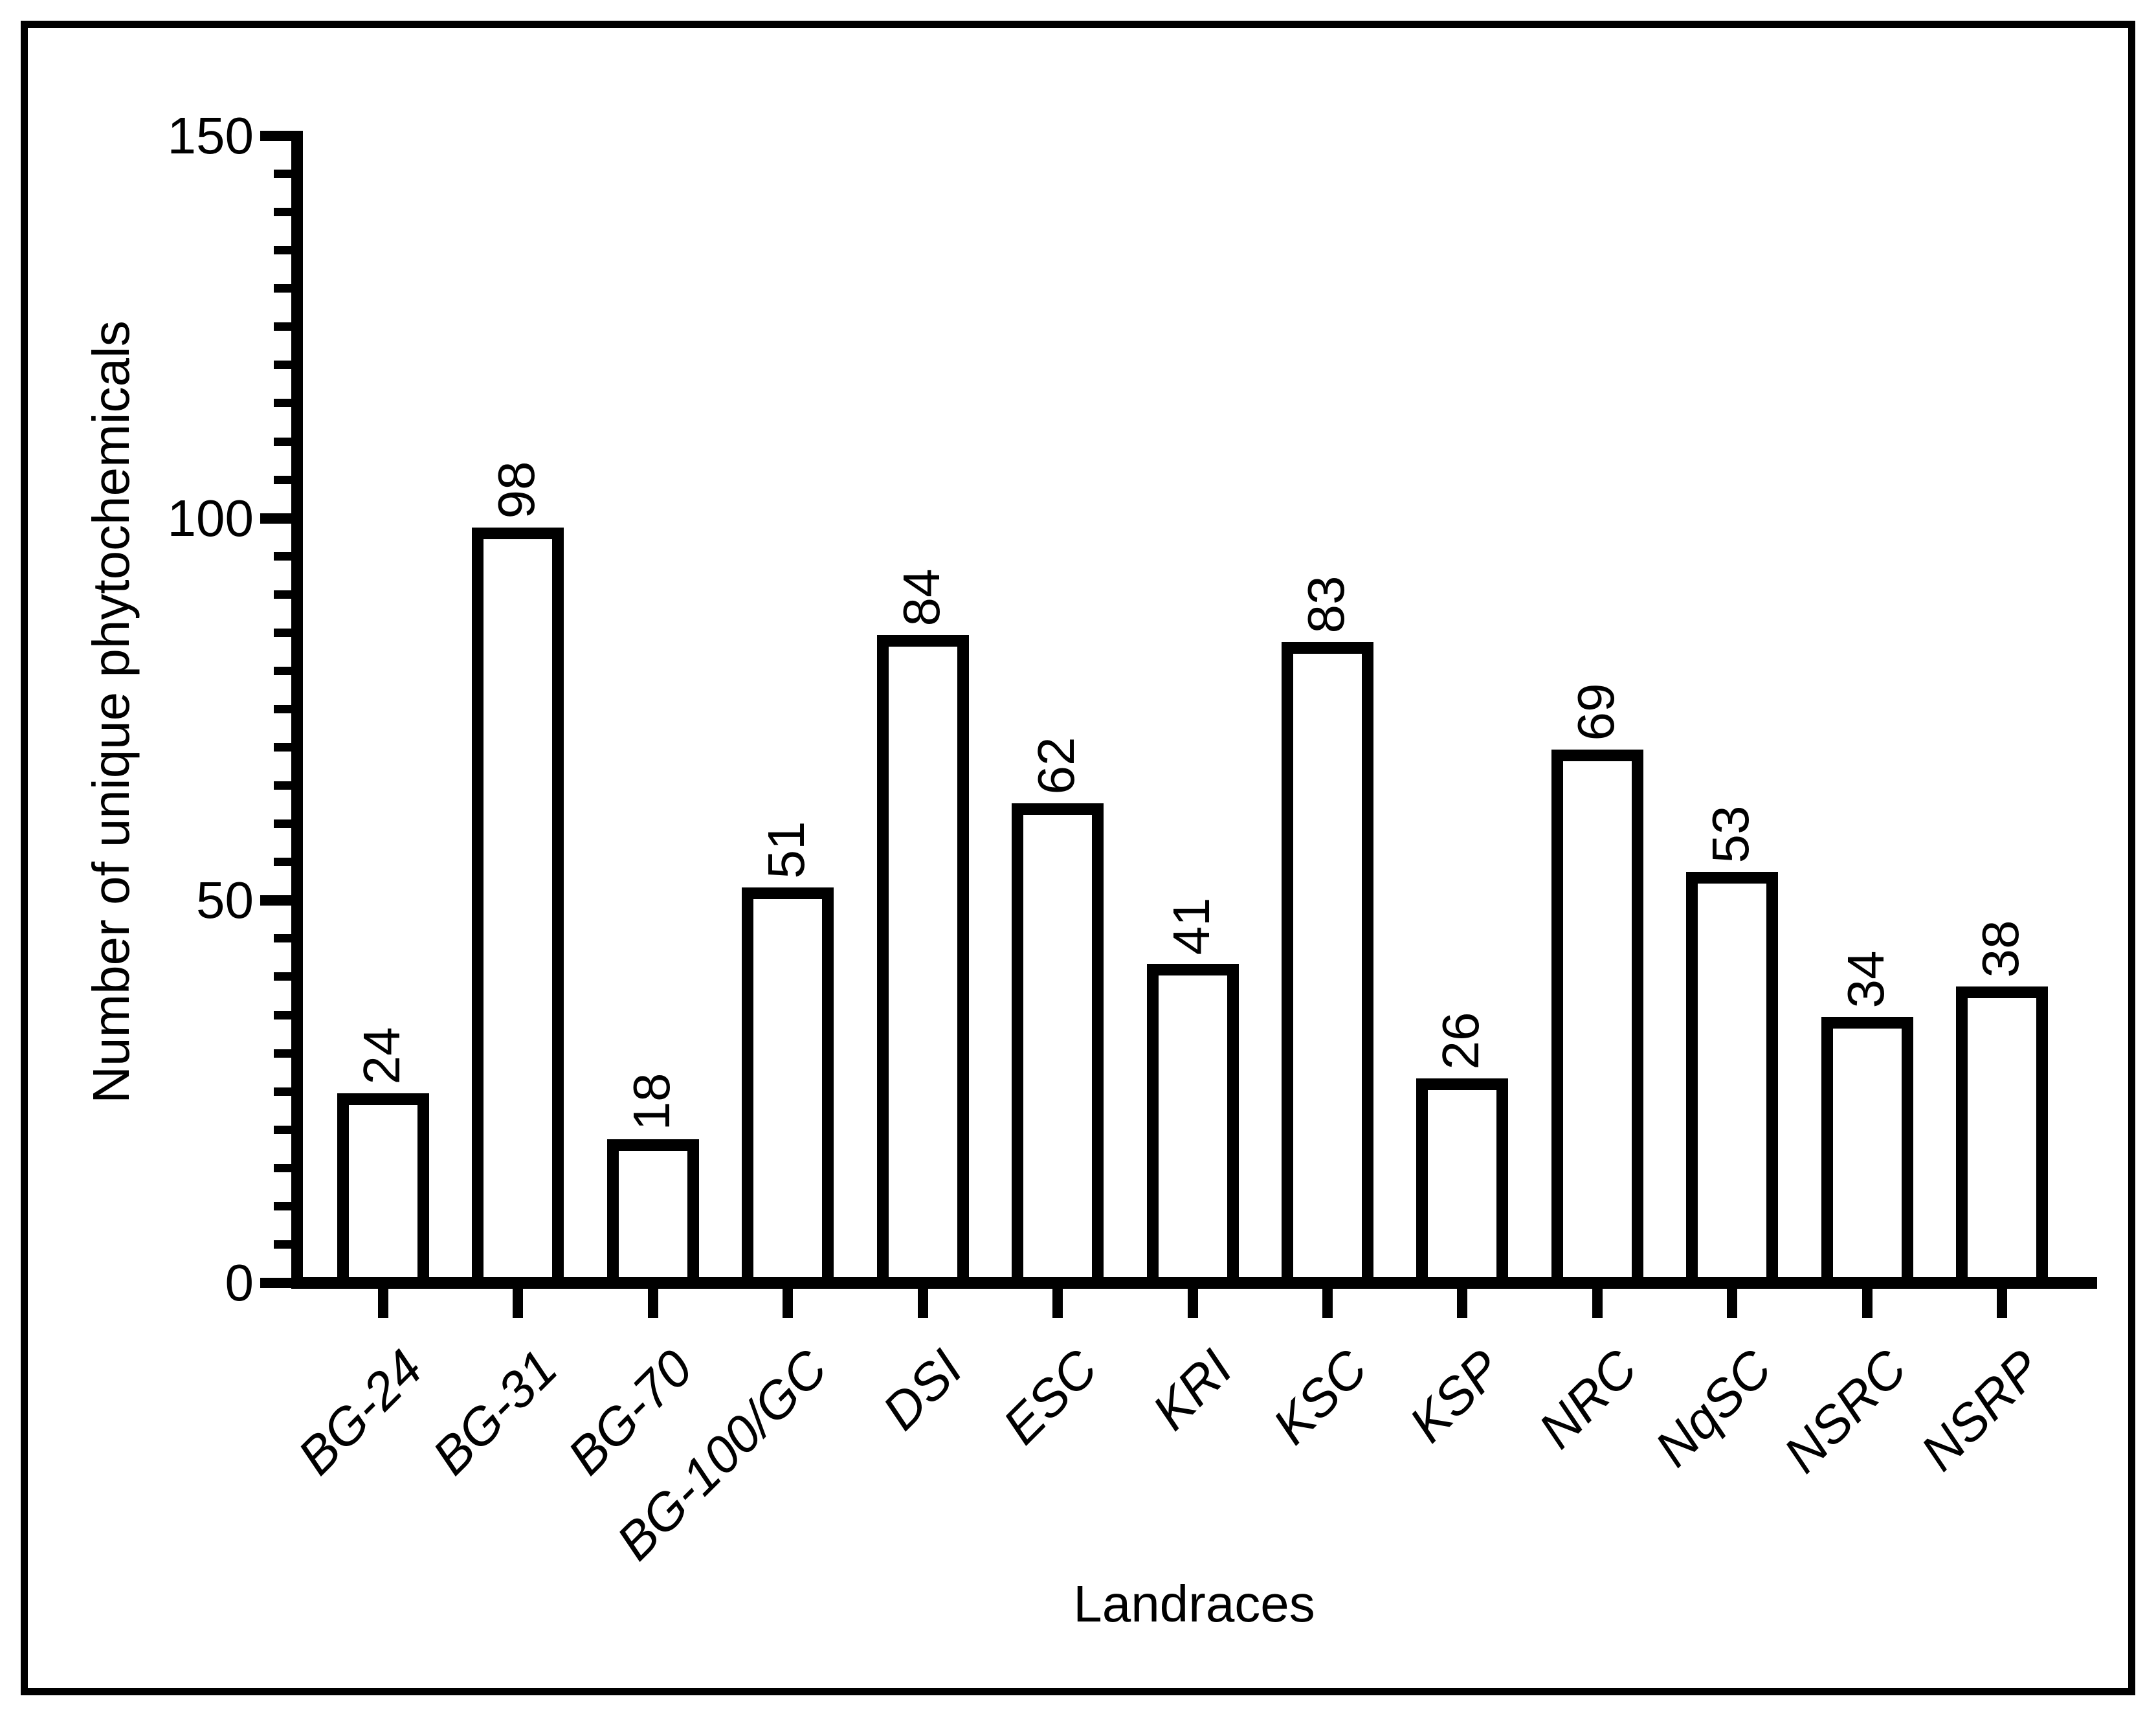 This screenshot has width=2156, height=1716. What do you see at coordinates (1867, 1147) in the screenshot?
I see `bar-NSRC` at bounding box center [1867, 1147].